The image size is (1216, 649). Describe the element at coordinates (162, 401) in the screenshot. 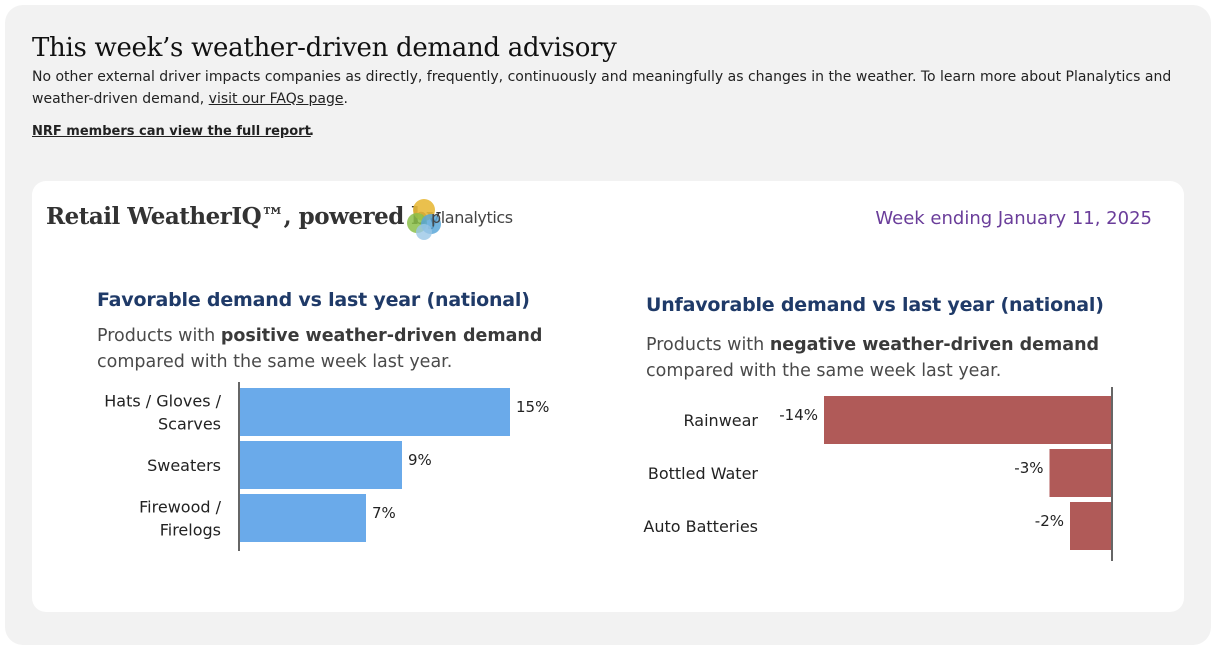

I see `favorable-category-label: Hats / Gloves /` at that location.